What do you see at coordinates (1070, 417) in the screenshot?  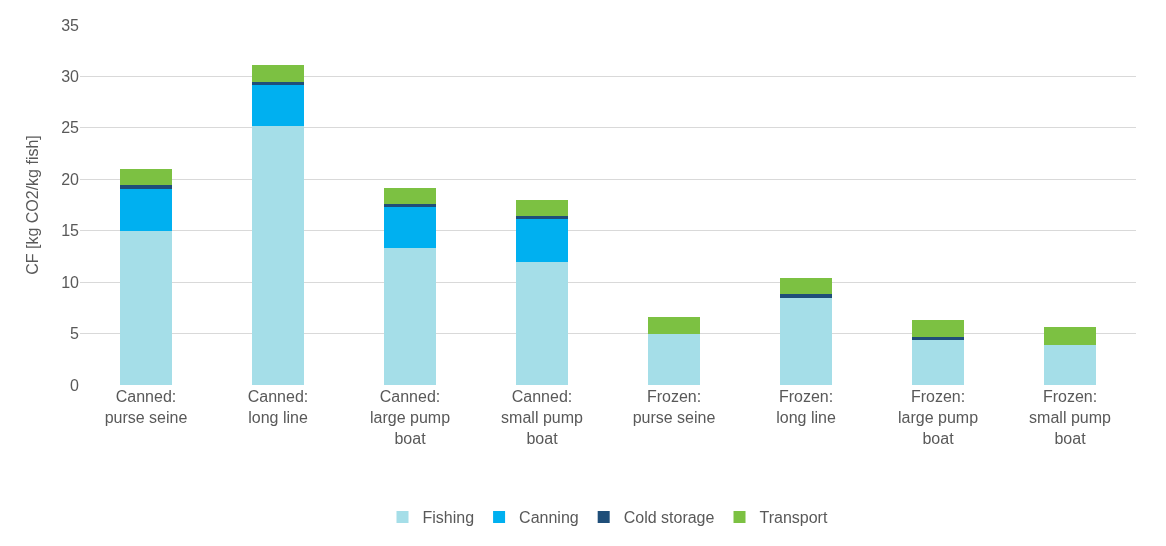 I see `x-tick-label: Frozen: small pump boat` at bounding box center [1070, 417].